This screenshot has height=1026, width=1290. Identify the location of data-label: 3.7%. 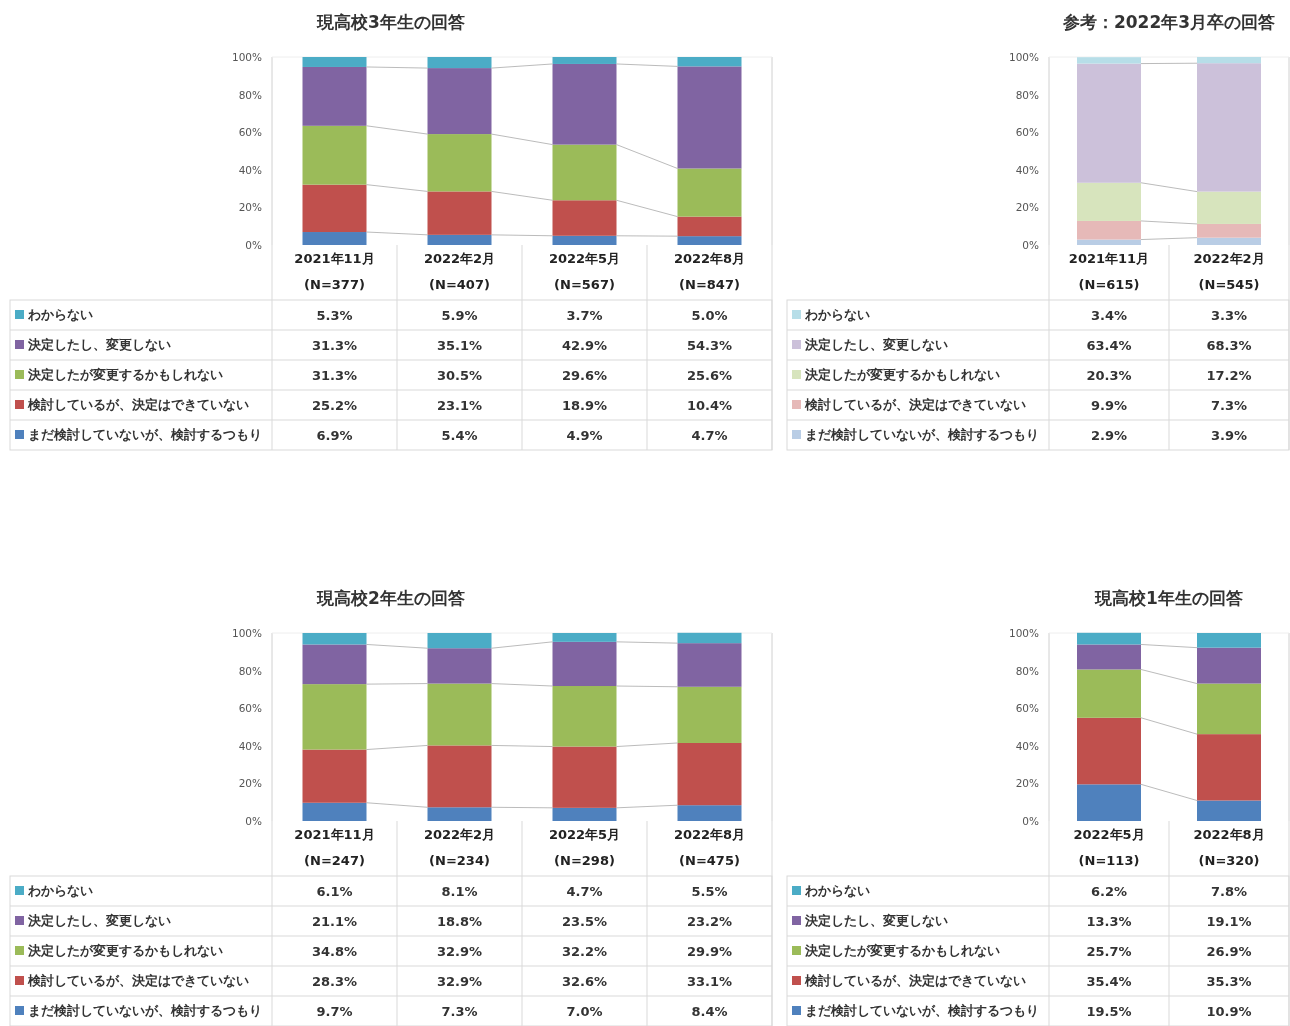
(584, 315).